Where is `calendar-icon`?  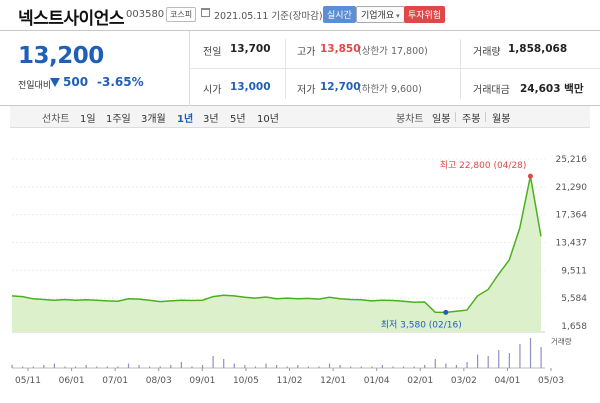
calendar-icon is located at coordinates (205, 12).